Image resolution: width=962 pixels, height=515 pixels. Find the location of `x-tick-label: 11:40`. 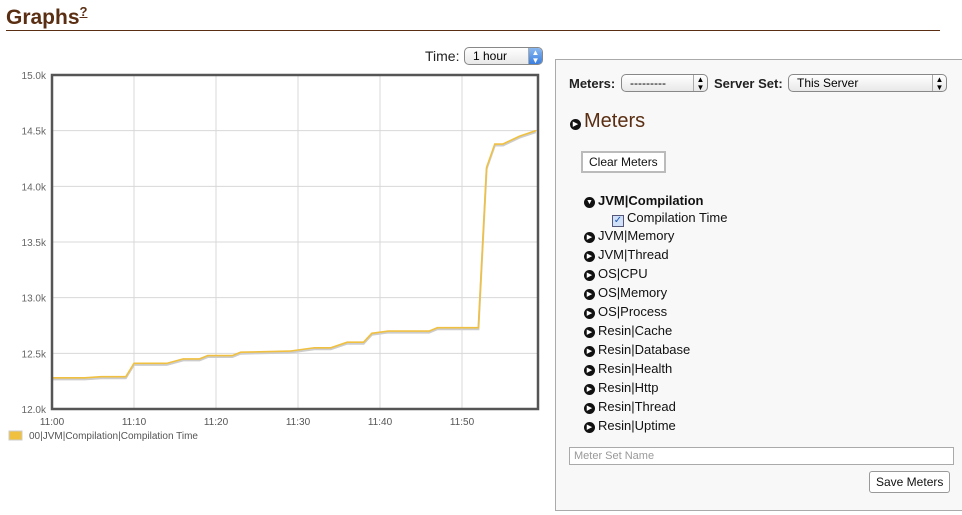

x-tick-label: 11:40 is located at coordinates (380, 422).